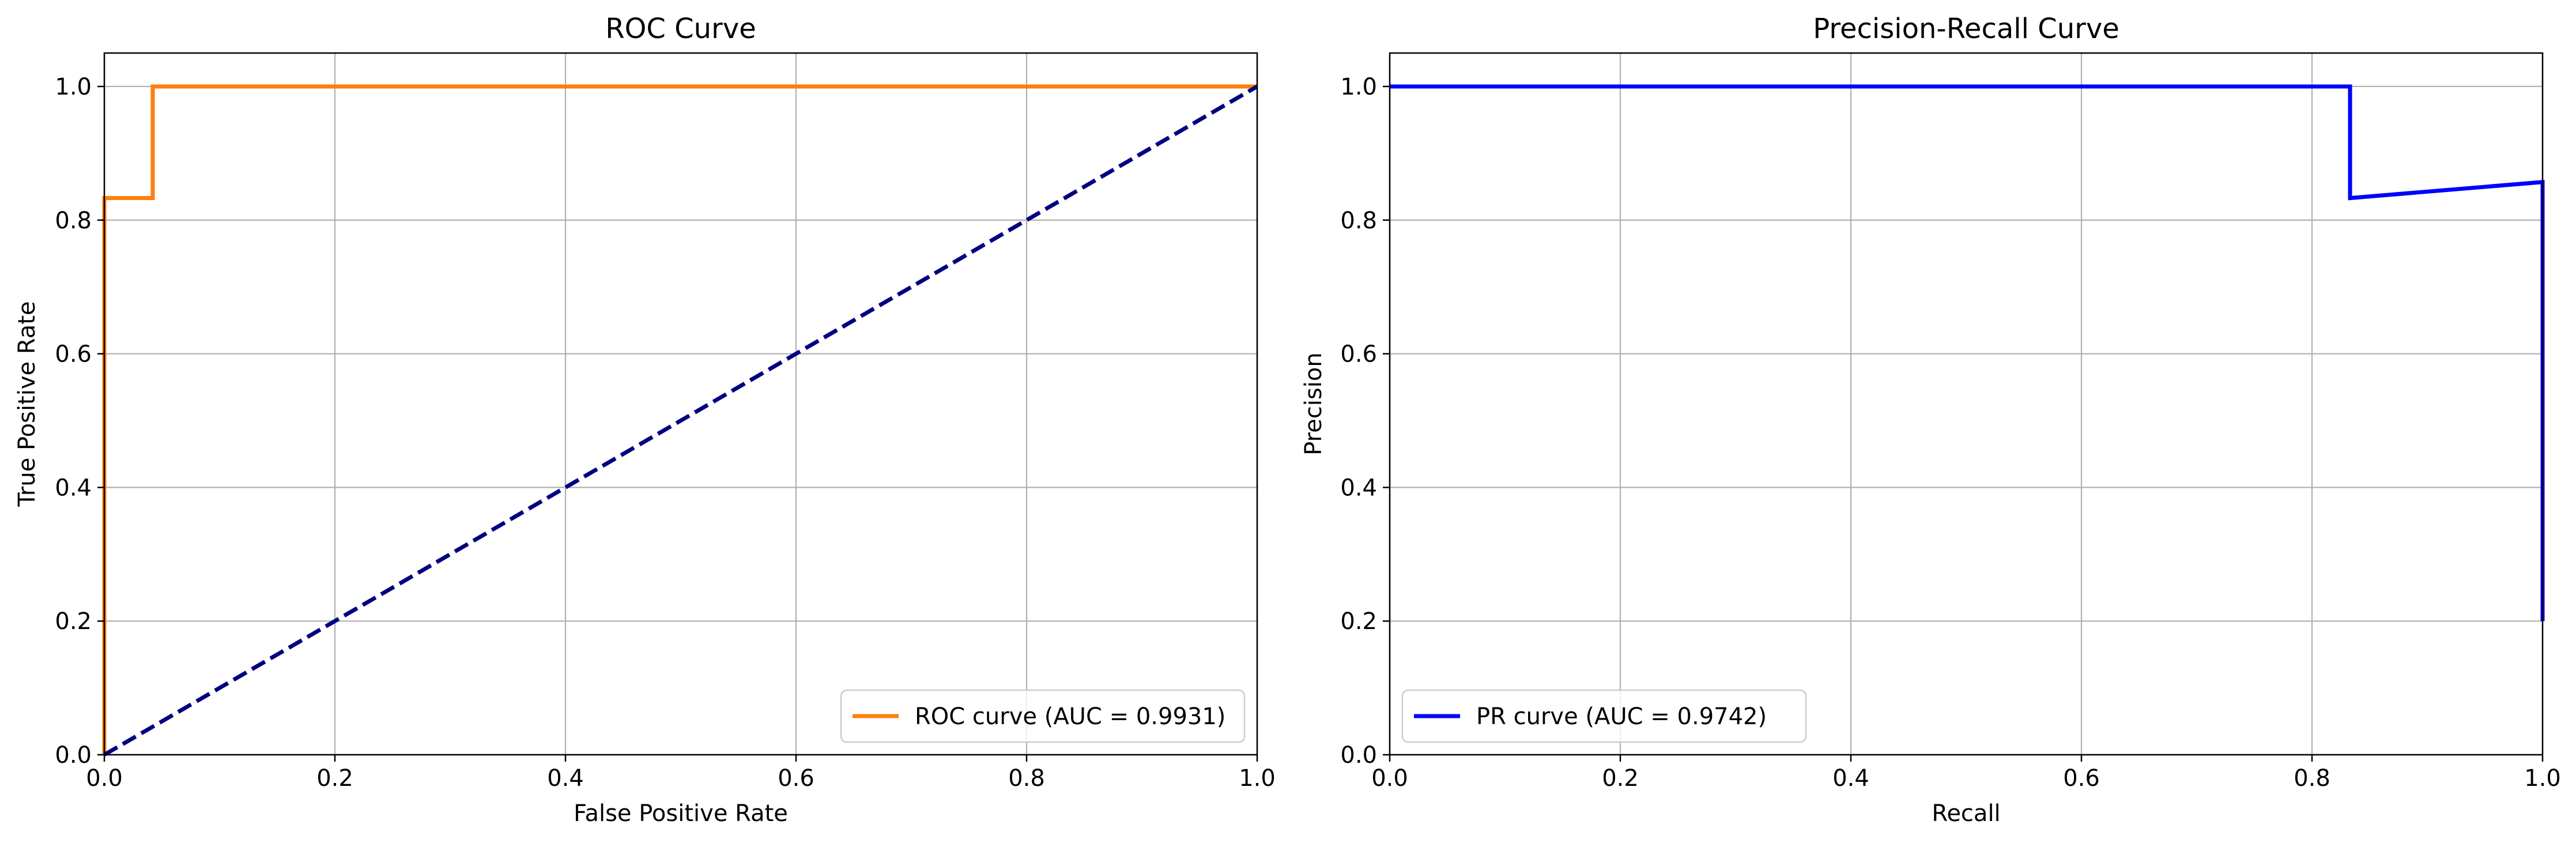 This screenshot has width=2576, height=847. What do you see at coordinates (1966, 813) in the screenshot?
I see `x-axis-label: Recall` at bounding box center [1966, 813].